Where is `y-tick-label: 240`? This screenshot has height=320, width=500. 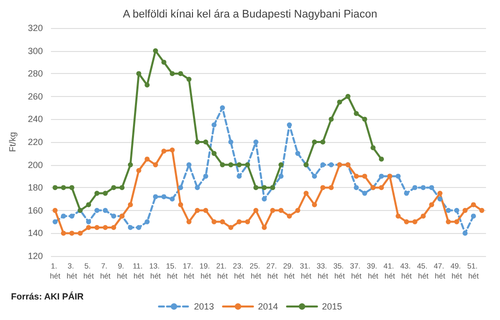 y-tick-label: 240 is located at coordinates (35, 119).